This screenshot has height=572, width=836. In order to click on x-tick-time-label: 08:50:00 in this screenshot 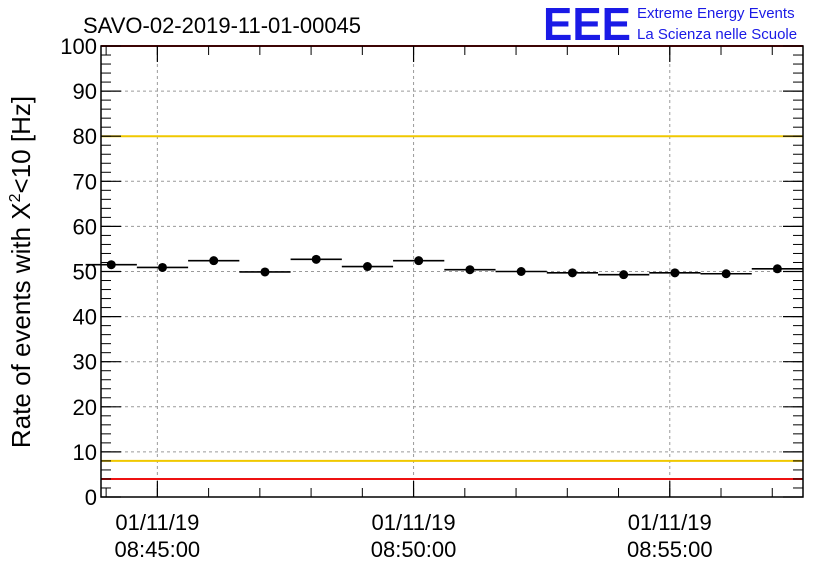, I will do `click(414, 549)`.